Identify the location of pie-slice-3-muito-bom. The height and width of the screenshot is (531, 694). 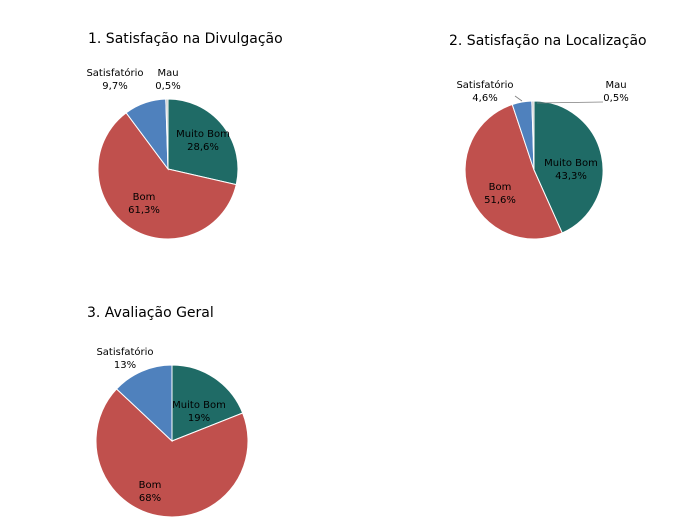
(207, 403).